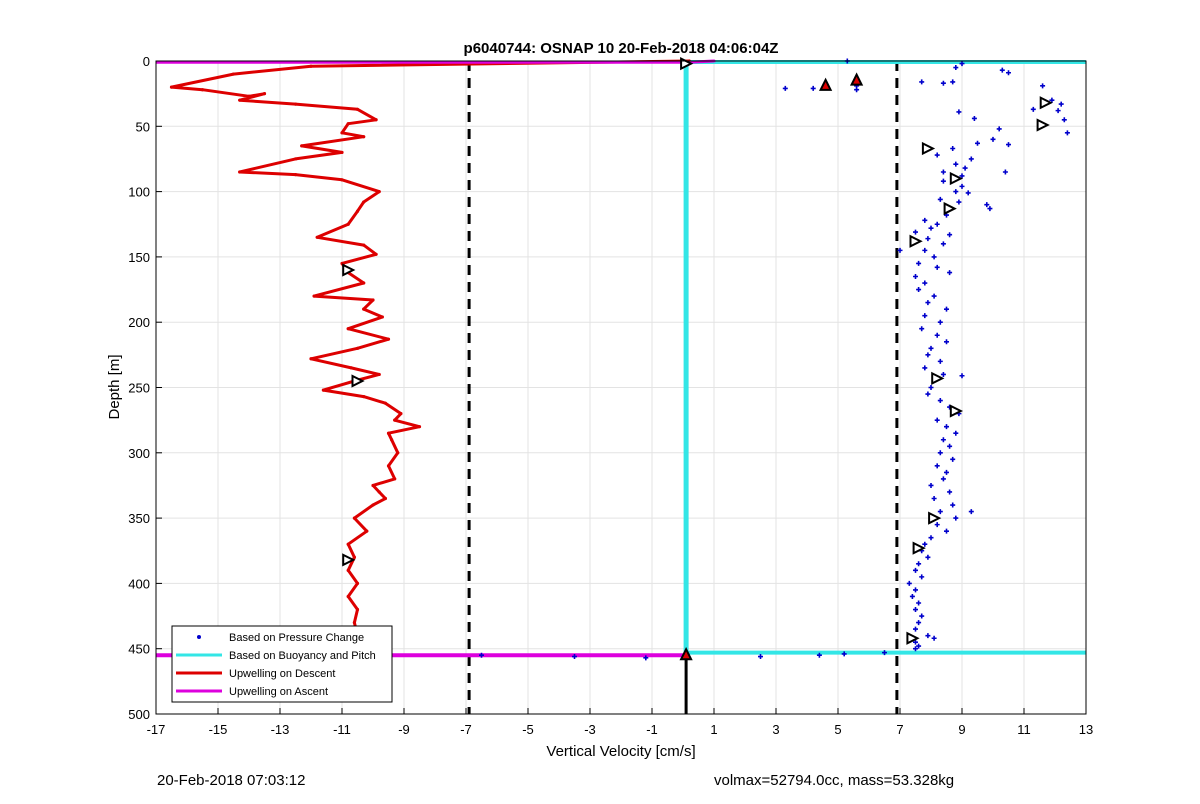 The height and width of the screenshot is (804, 1200). I want to click on x-tick-label: 11, so click(1024, 729).